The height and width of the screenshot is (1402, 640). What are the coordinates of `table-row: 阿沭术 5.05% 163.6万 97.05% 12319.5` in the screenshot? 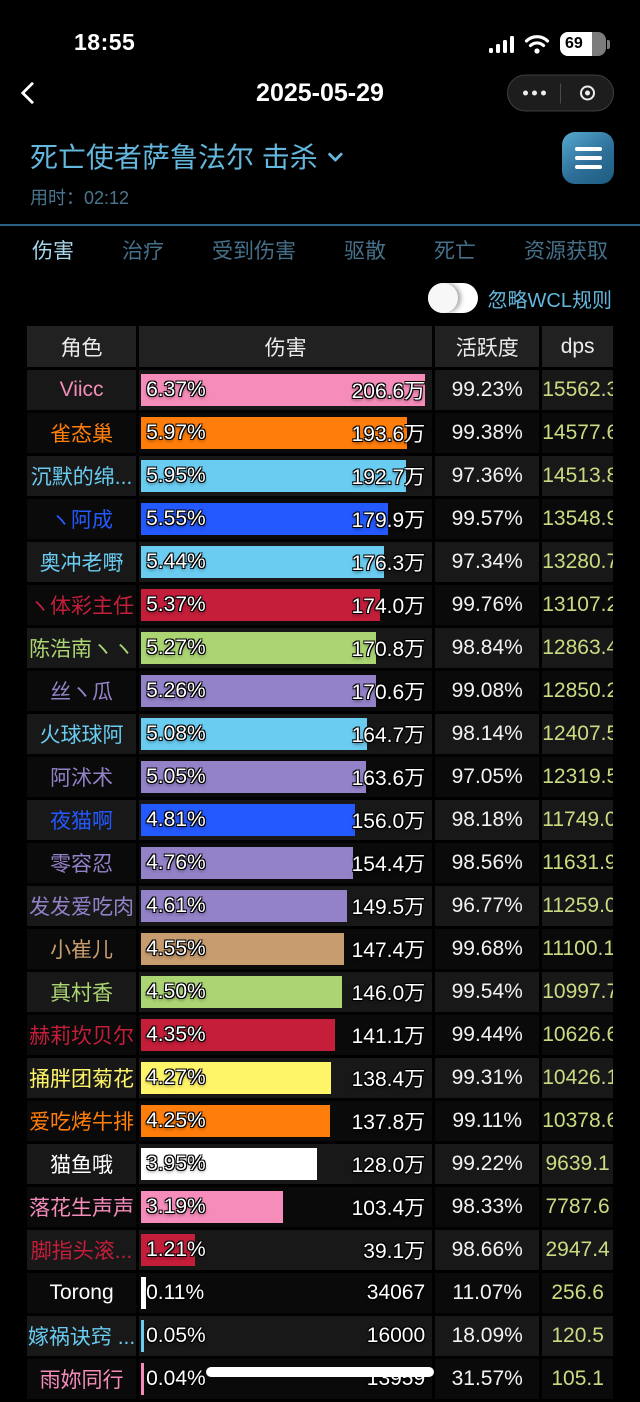 It's located at (320, 777).